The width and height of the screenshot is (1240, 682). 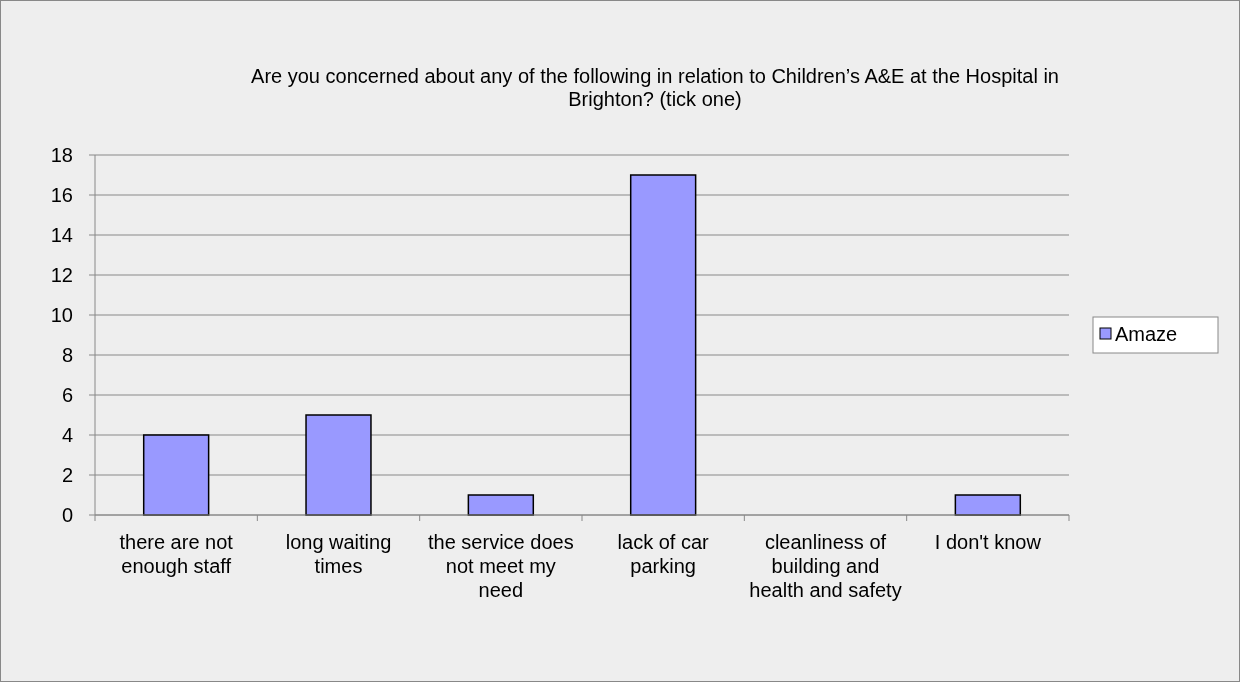 What do you see at coordinates (1146, 334) in the screenshot?
I see `legend-label: Amaze` at bounding box center [1146, 334].